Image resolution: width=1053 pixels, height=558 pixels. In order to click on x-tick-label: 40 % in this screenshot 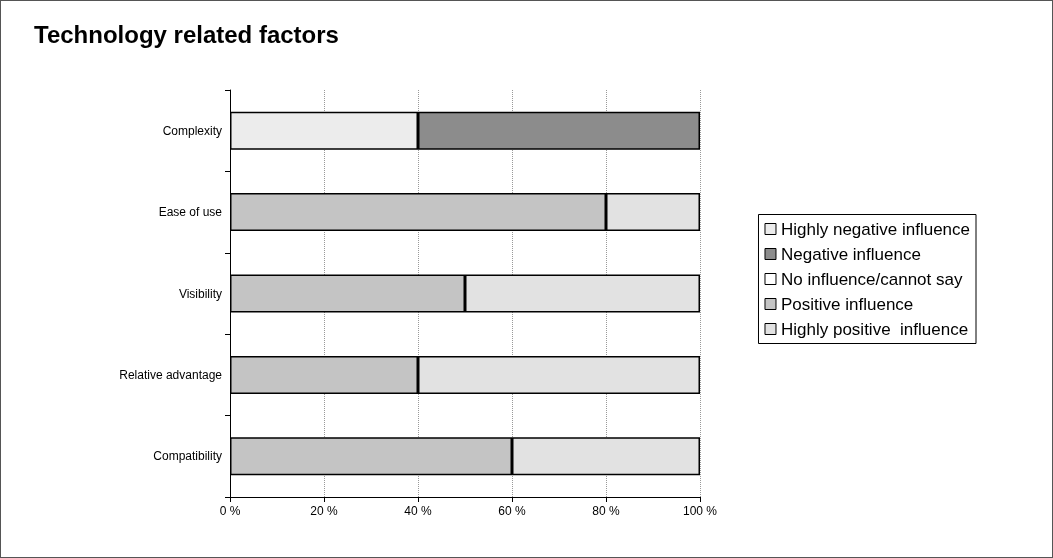, I will do `click(418, 511)`.